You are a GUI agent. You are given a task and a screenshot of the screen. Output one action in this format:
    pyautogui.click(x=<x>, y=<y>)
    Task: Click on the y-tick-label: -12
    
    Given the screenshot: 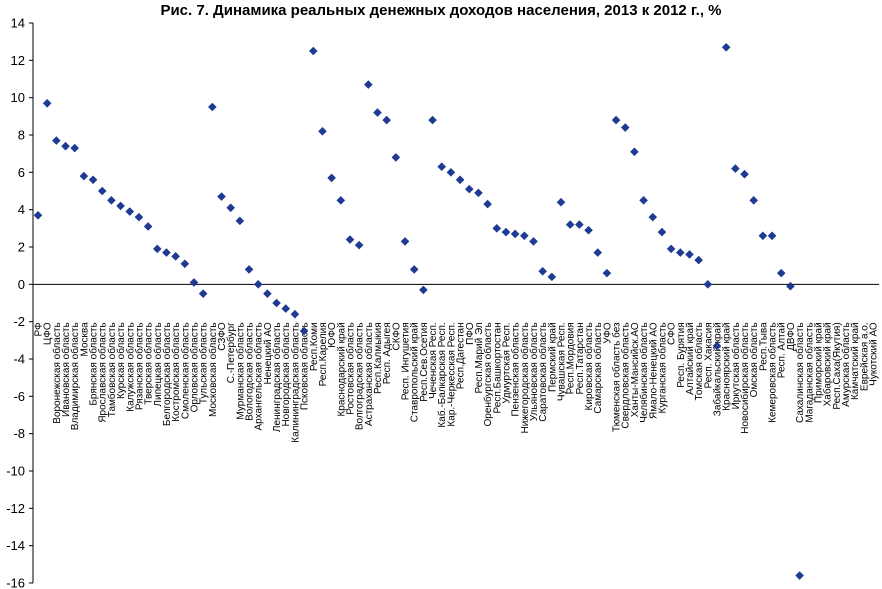 What is the action you would take?
    pyautogui.click(x=15, y=508)
    